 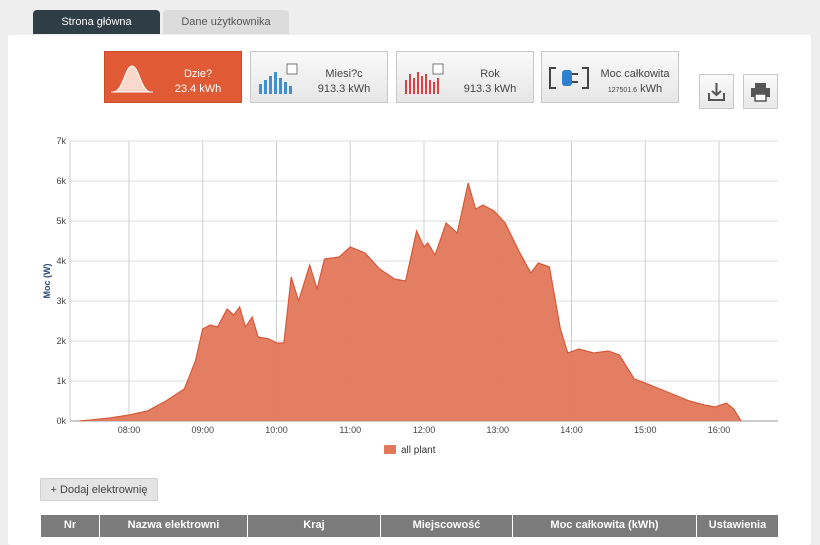 What do you see at coordinates (314, 526) in the screenshot?
I see `table-header-cell: Kraj` at bounding box center [314, 526].